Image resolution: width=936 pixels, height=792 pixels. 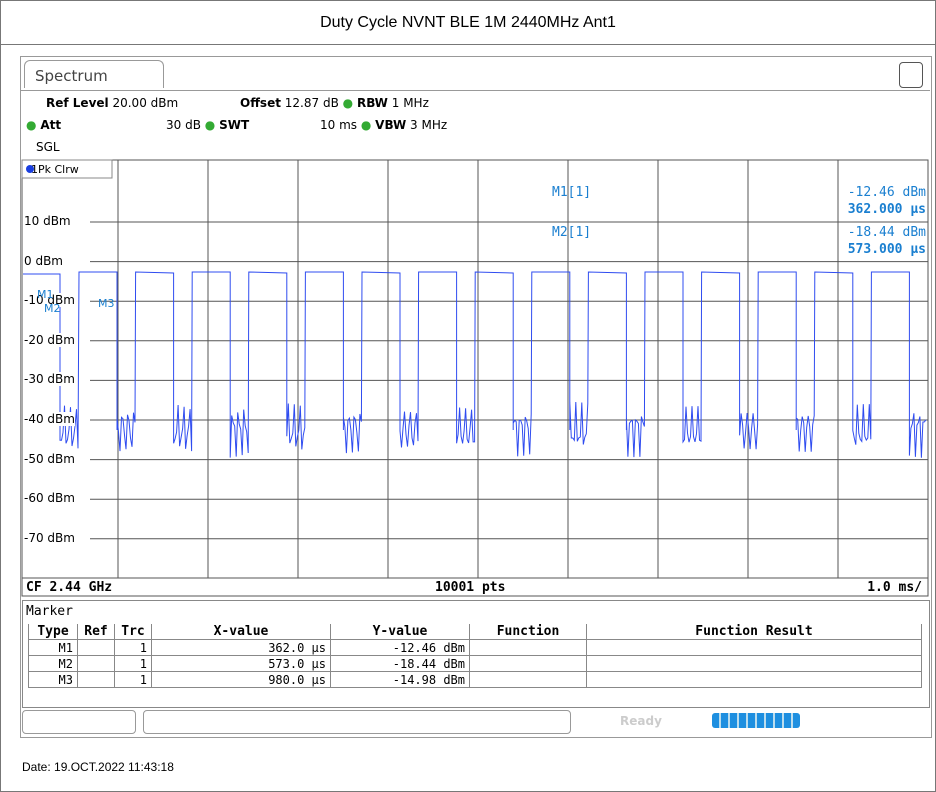 I want to click on cell: M3, so click(x=53, y=679).